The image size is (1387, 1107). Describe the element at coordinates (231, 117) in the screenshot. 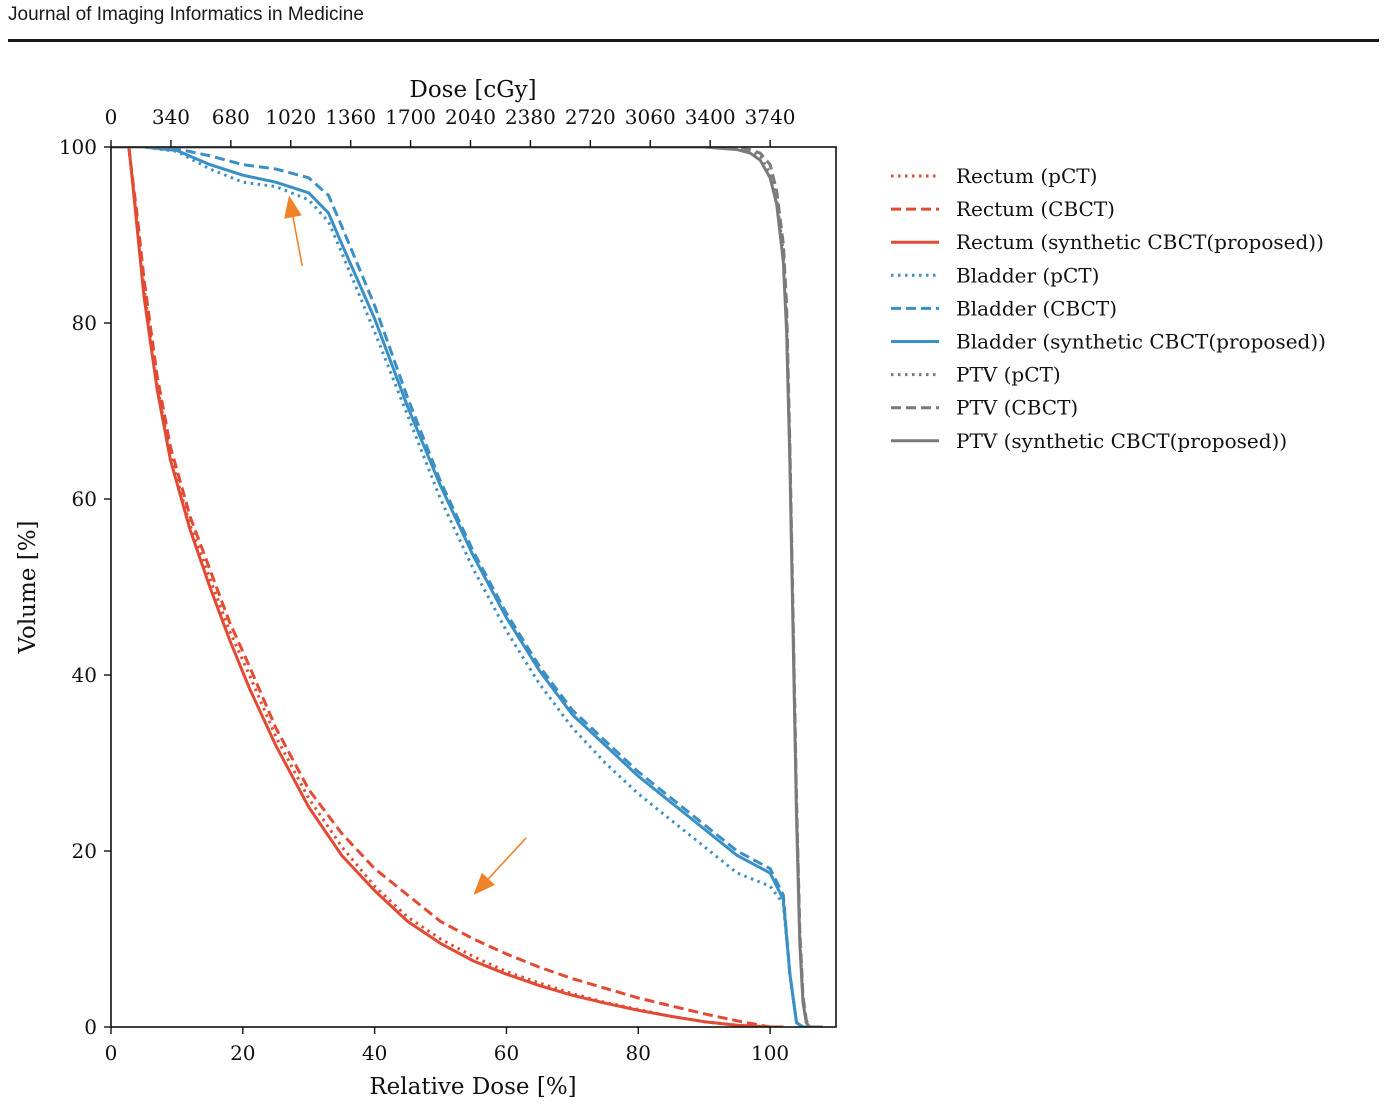

I see `x2-tick-label: 680` at that location.